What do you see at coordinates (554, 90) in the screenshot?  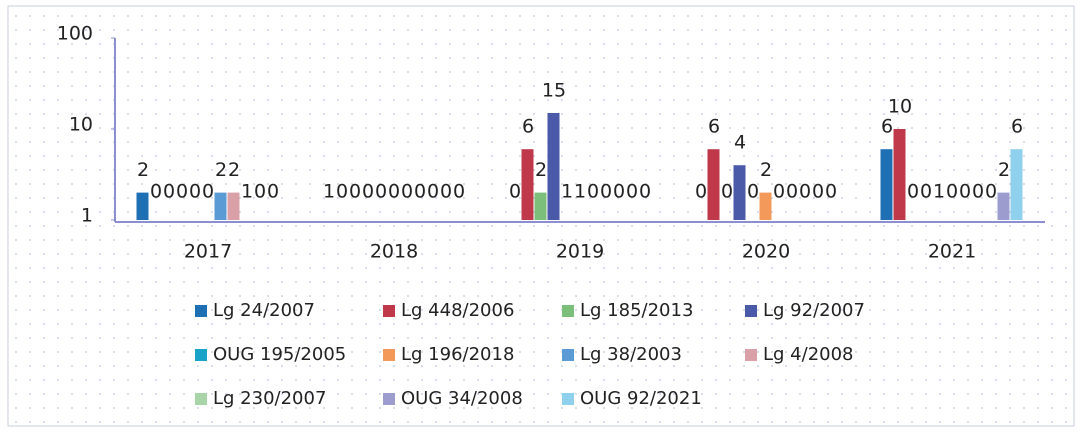 I see `data-label: 15` at bounding box center [554, 90].